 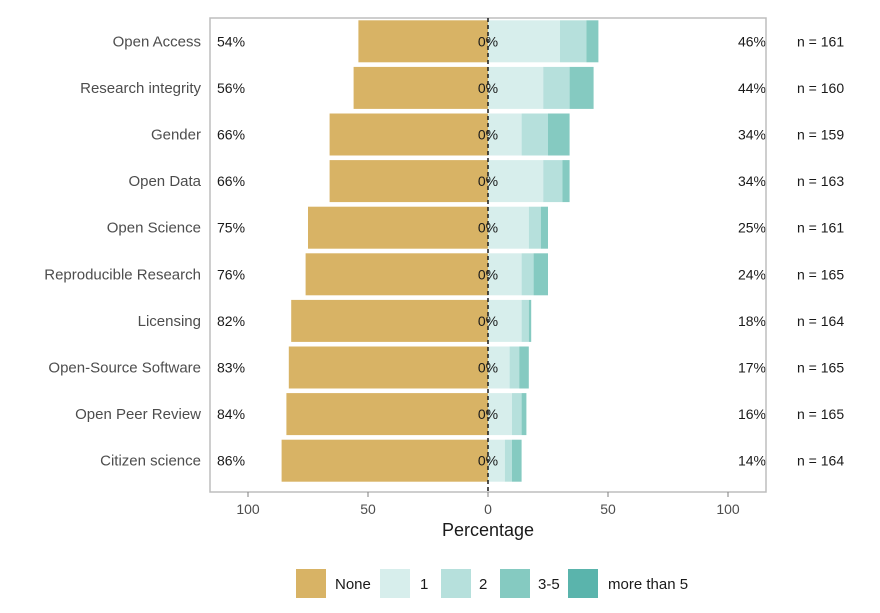 What do you see at coordinates (176, 135) in the screenshot?
I see `category-label: Gender` at bounding box center [176, 135].